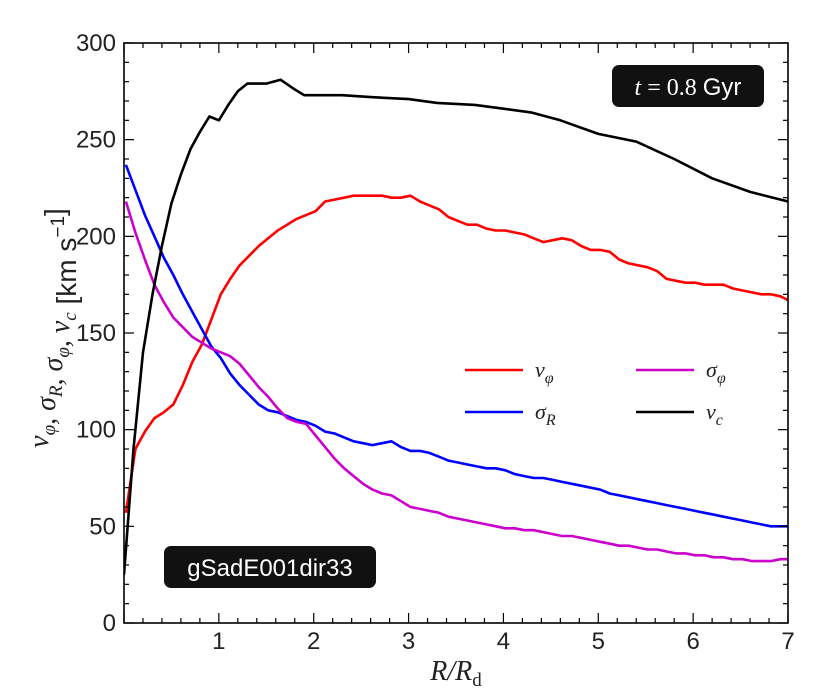  I want to click on y-tick-label: 50, so click(102, 526).